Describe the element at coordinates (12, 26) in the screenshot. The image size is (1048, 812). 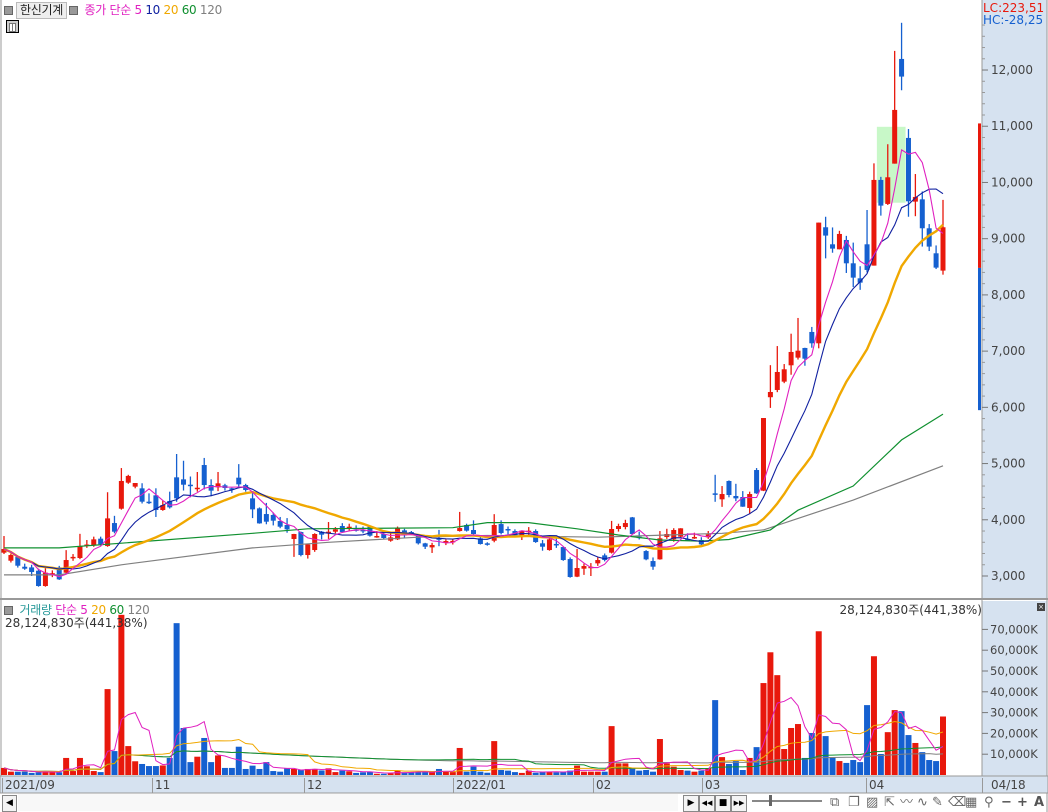
I see `table-grid-icon` at that location.